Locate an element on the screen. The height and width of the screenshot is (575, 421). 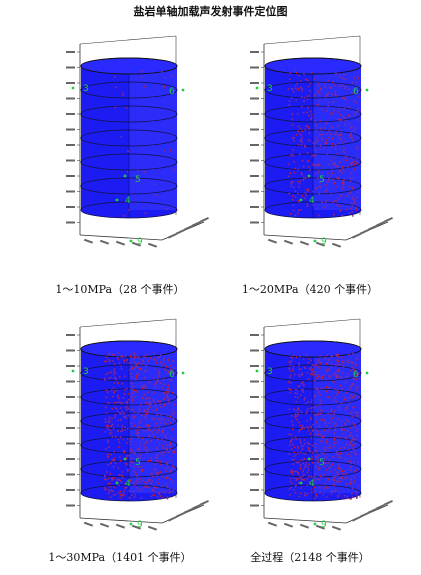
axis-frame-top is located at coordinates (128, 40).